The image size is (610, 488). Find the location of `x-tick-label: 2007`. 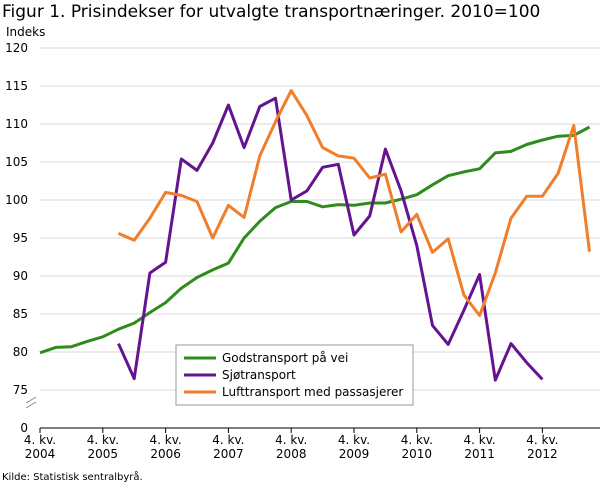

x-tick-label: 2007 is located at coordinates (228, 454).